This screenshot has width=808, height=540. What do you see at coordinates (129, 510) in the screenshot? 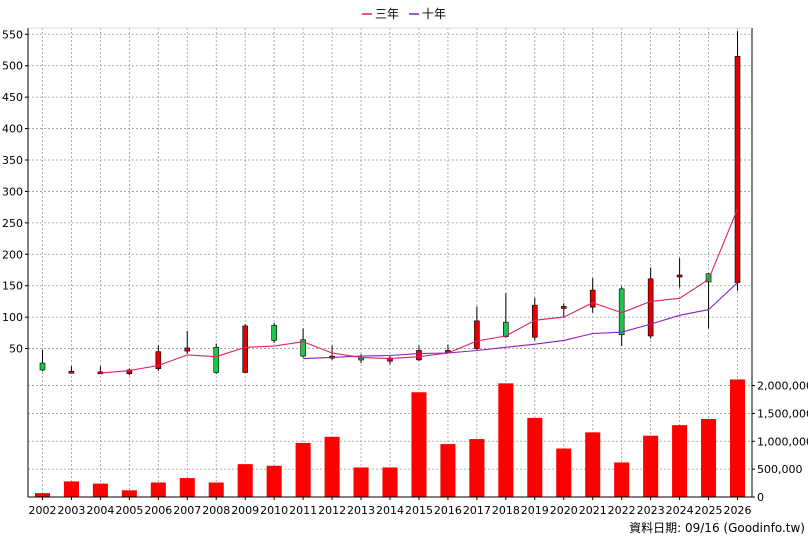
I see `year-tick-label: 2005` at bounding box center [129, 510].